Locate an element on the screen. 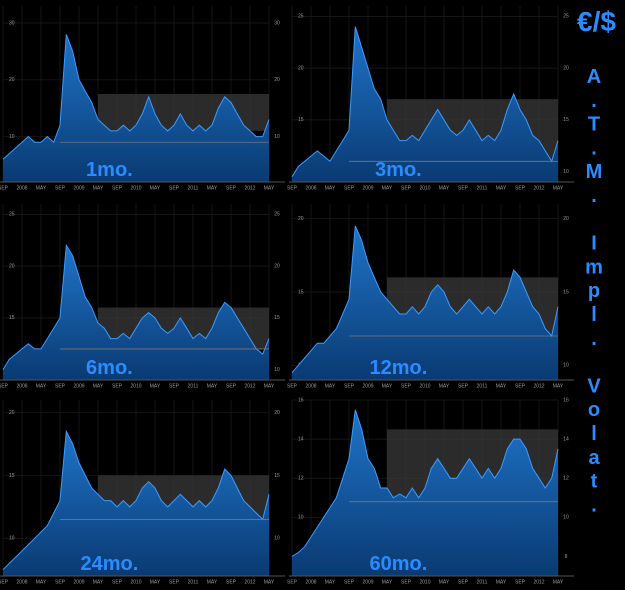 The width and height of the screenshot is (625, 590). chart-label: 12mo. is located at coordinates (398, 368).